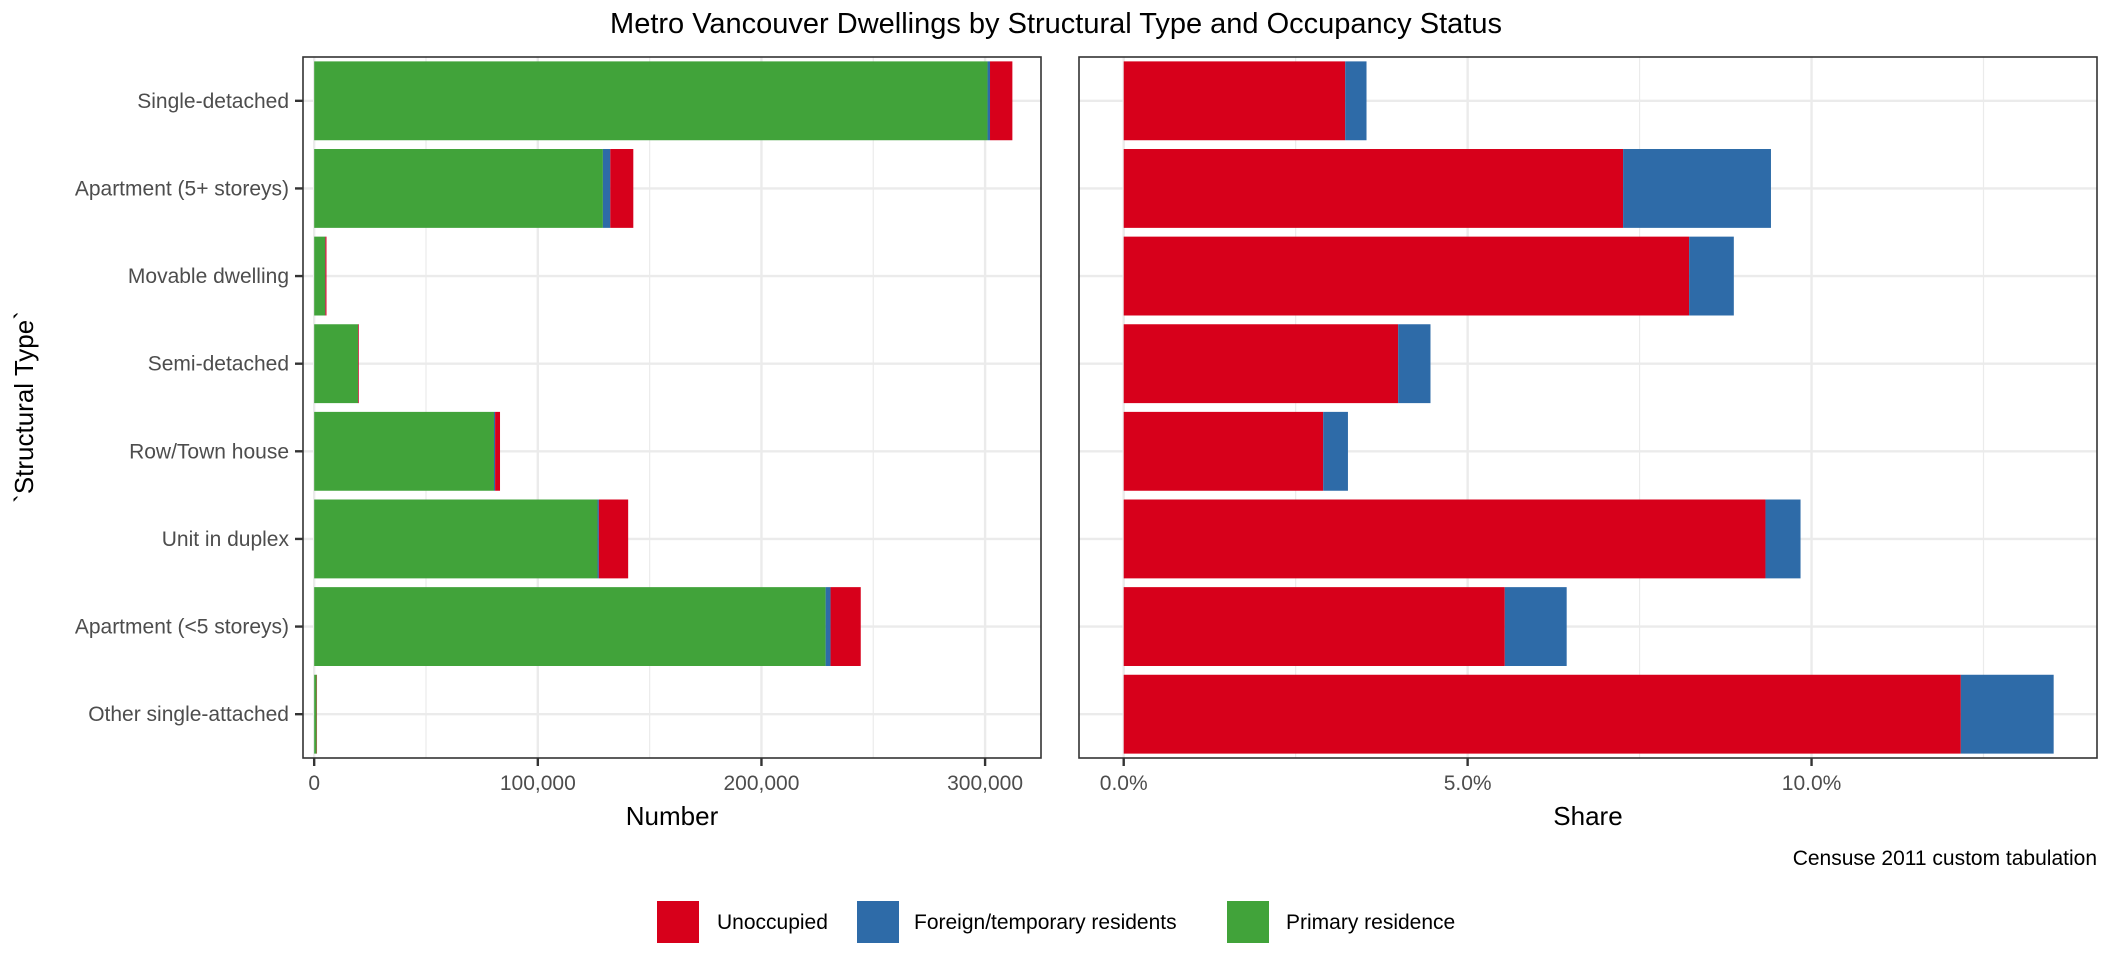 This screenshot has height=960, width=2112. Describe the element at coordinates (1261, 364) in the screenshot. I see `bar-share-semi-detached-unoccupied` at that location.